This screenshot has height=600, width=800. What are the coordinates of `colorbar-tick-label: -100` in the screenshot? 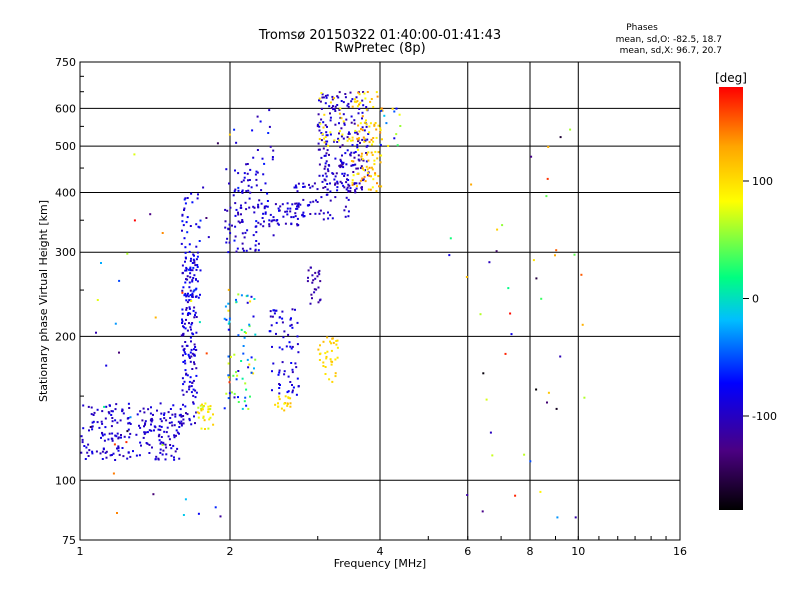 It's located at (764, 416).